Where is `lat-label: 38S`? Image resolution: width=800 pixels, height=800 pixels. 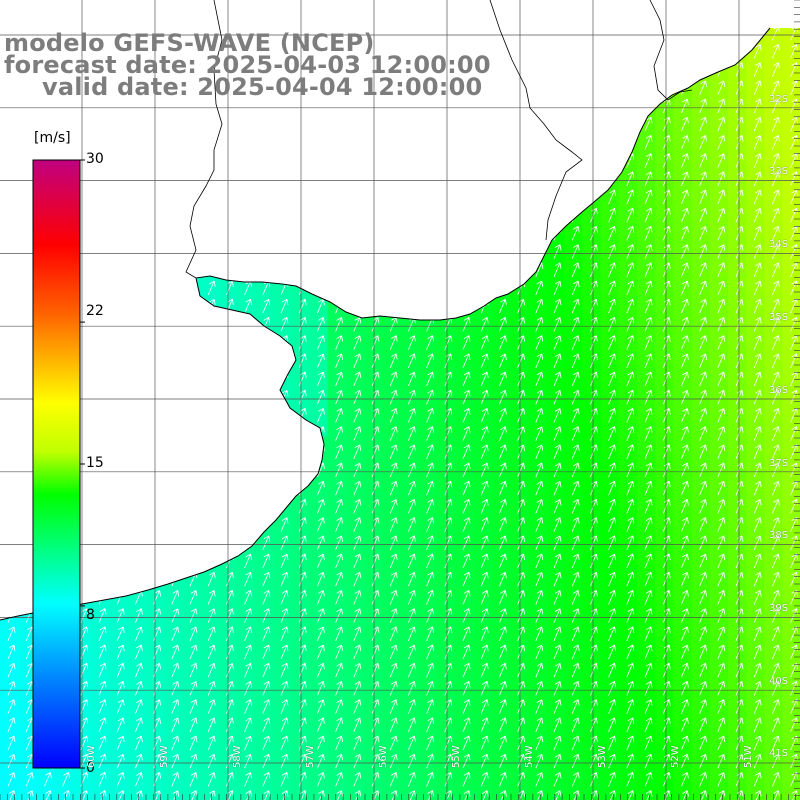
lat-label: 38S is located at coordinates (779, 535).